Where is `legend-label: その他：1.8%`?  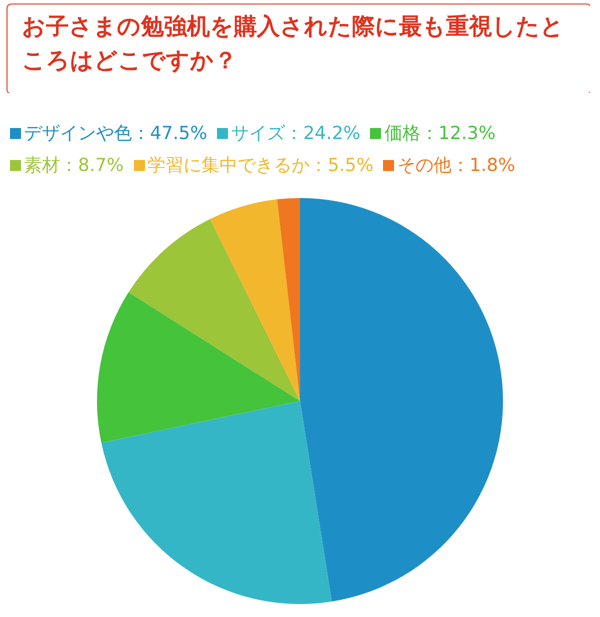 legend-label: その他：1.8% is located at coordinates (456, 165).